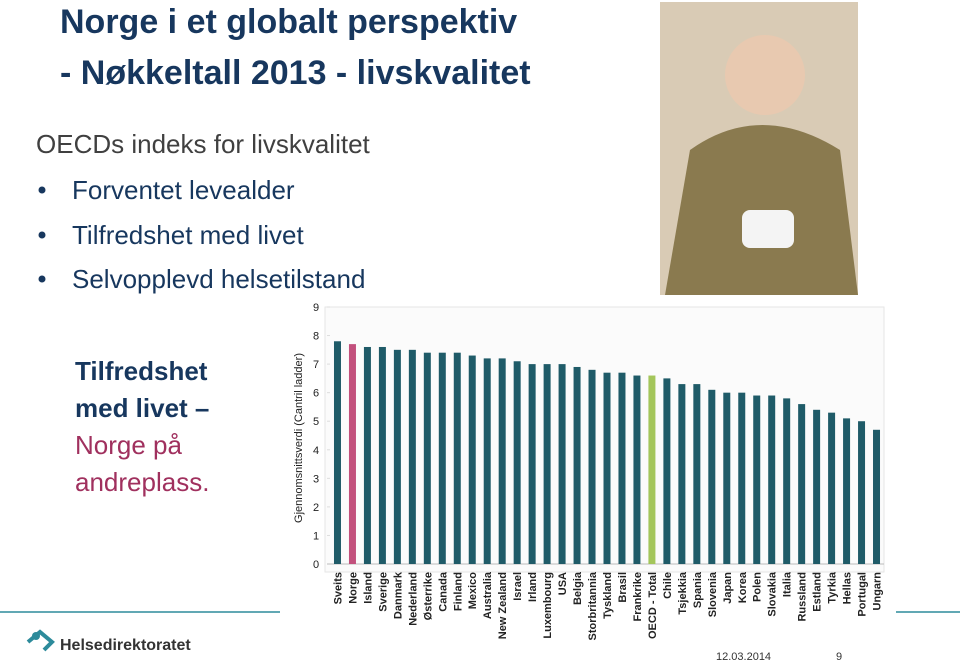 The image size is (960, 661). Describe the element at coordinates (125, 645) in the screenshot. I see `logo-text: Helsedirektoratet` at that location.